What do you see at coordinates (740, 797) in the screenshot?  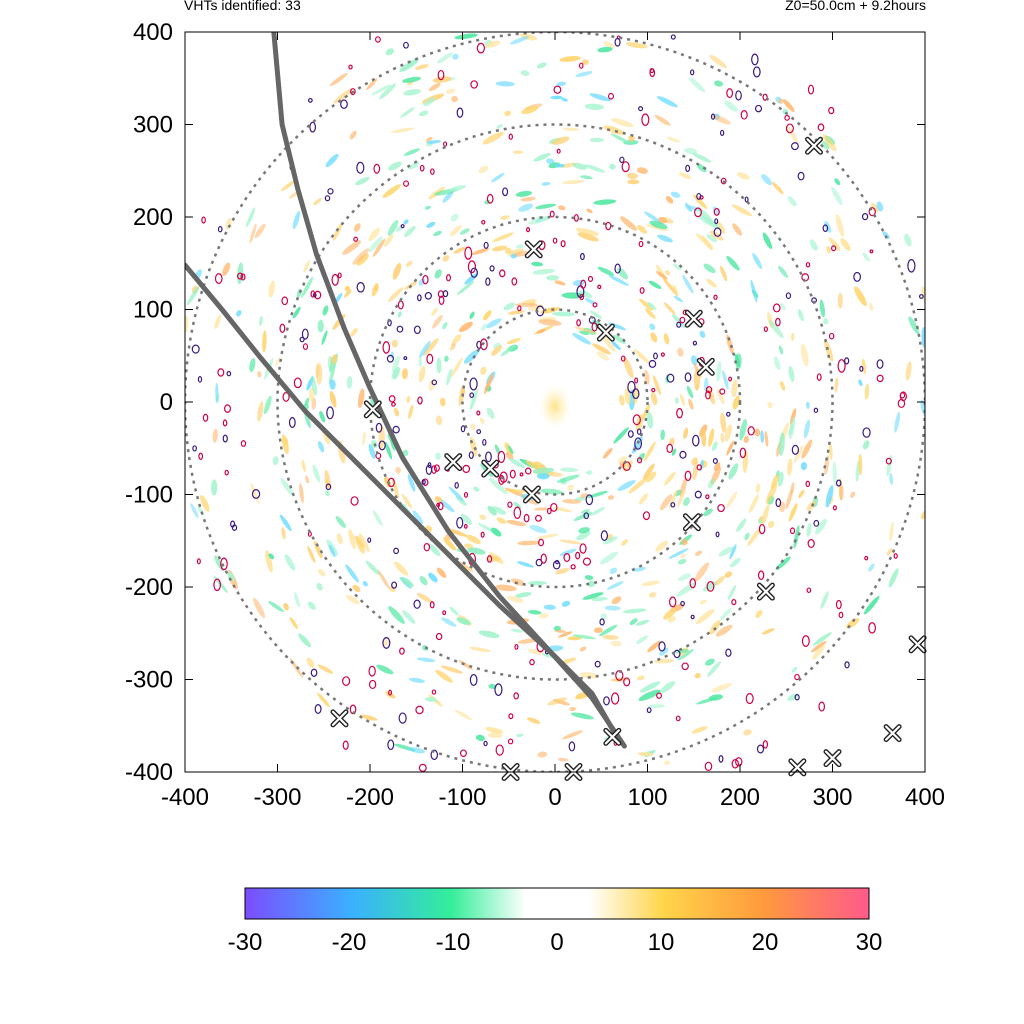 I see `x-tick-label: 200` at bounding box center [740, 797].